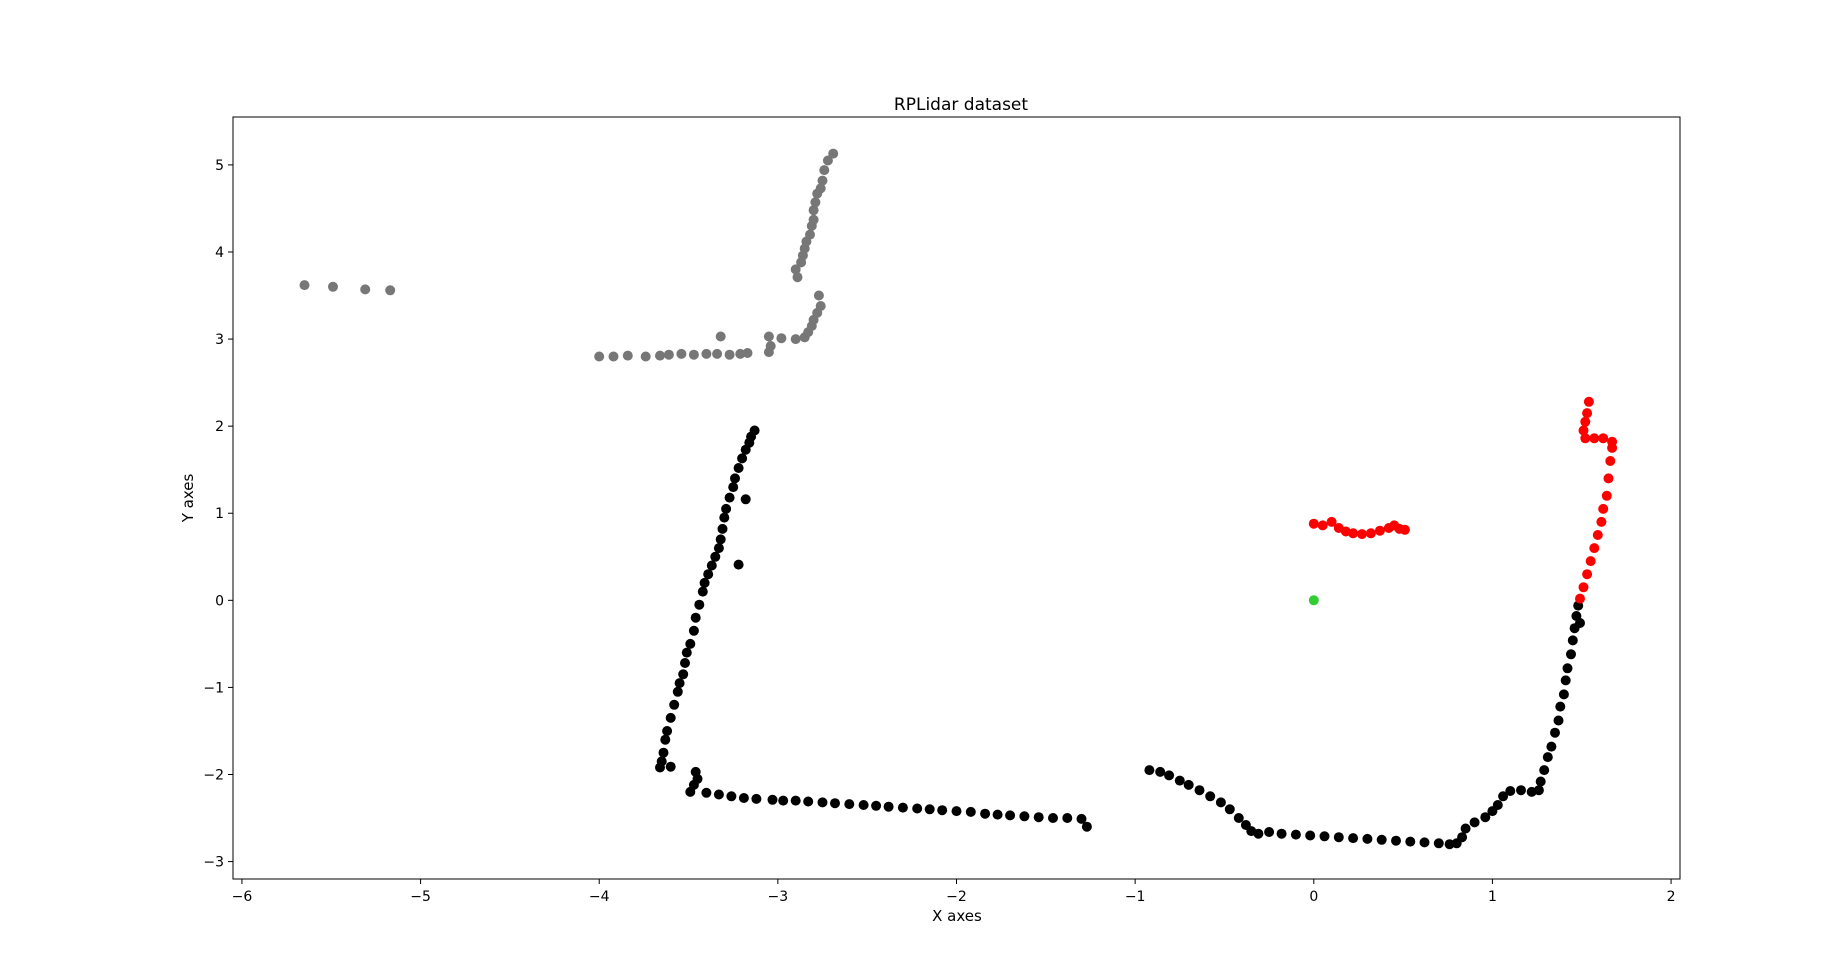 The height and width of the screenshot is (977, 1848). I want to click on y-tick-label: 3, so click(219, 340).